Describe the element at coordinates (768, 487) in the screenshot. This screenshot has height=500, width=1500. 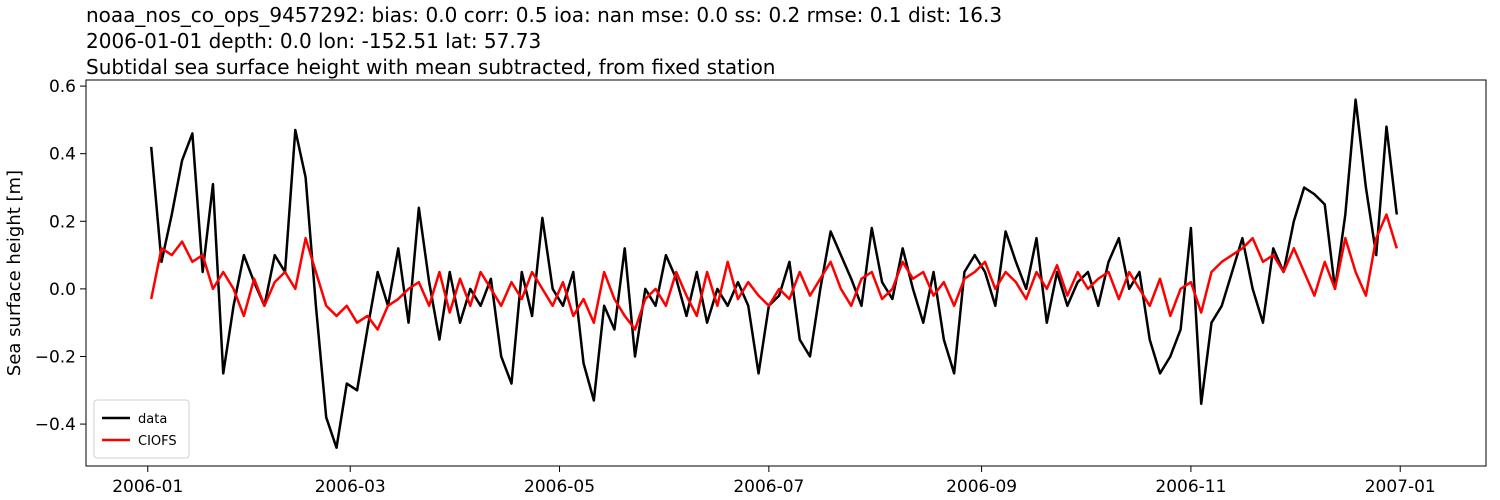
I see `x-tick-label: 2006-07` at that location.